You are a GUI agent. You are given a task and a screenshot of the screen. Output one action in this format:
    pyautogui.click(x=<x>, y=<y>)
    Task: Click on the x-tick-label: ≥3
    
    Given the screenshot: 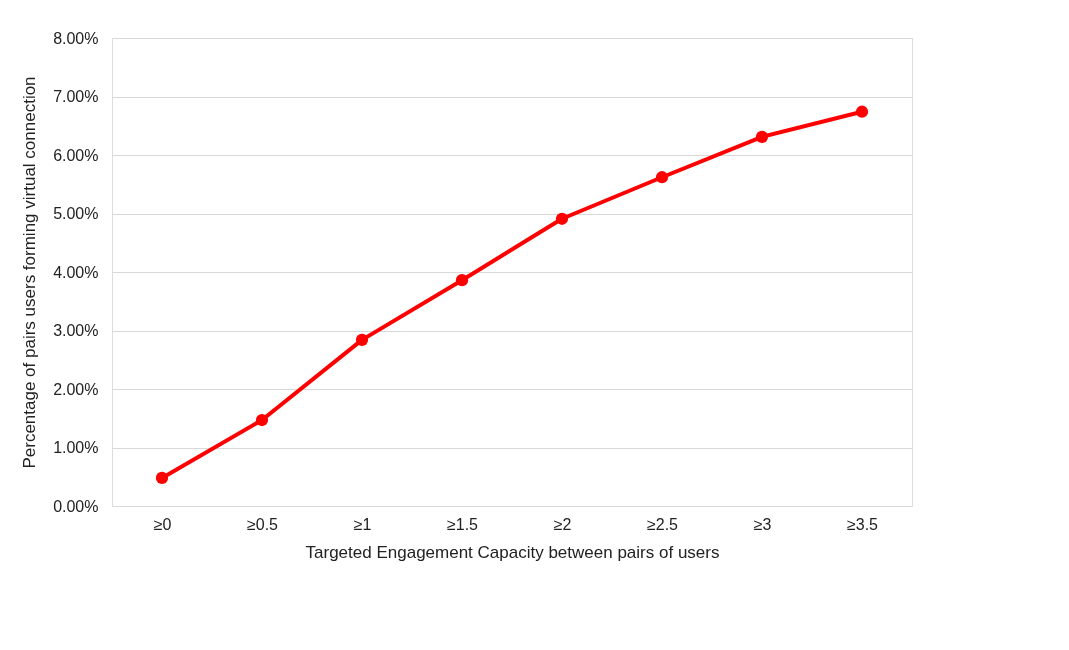 What is the action you would take?
    pyautogui.click(x=762, y=524)
    